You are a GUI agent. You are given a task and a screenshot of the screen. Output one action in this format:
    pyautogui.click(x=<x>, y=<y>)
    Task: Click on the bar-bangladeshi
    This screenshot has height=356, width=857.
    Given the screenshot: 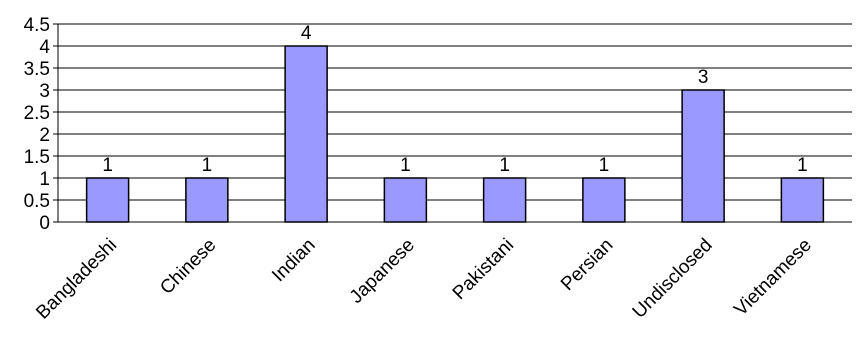 What is the action you would take?
    pyautogui.click(x=107, y=200)
    